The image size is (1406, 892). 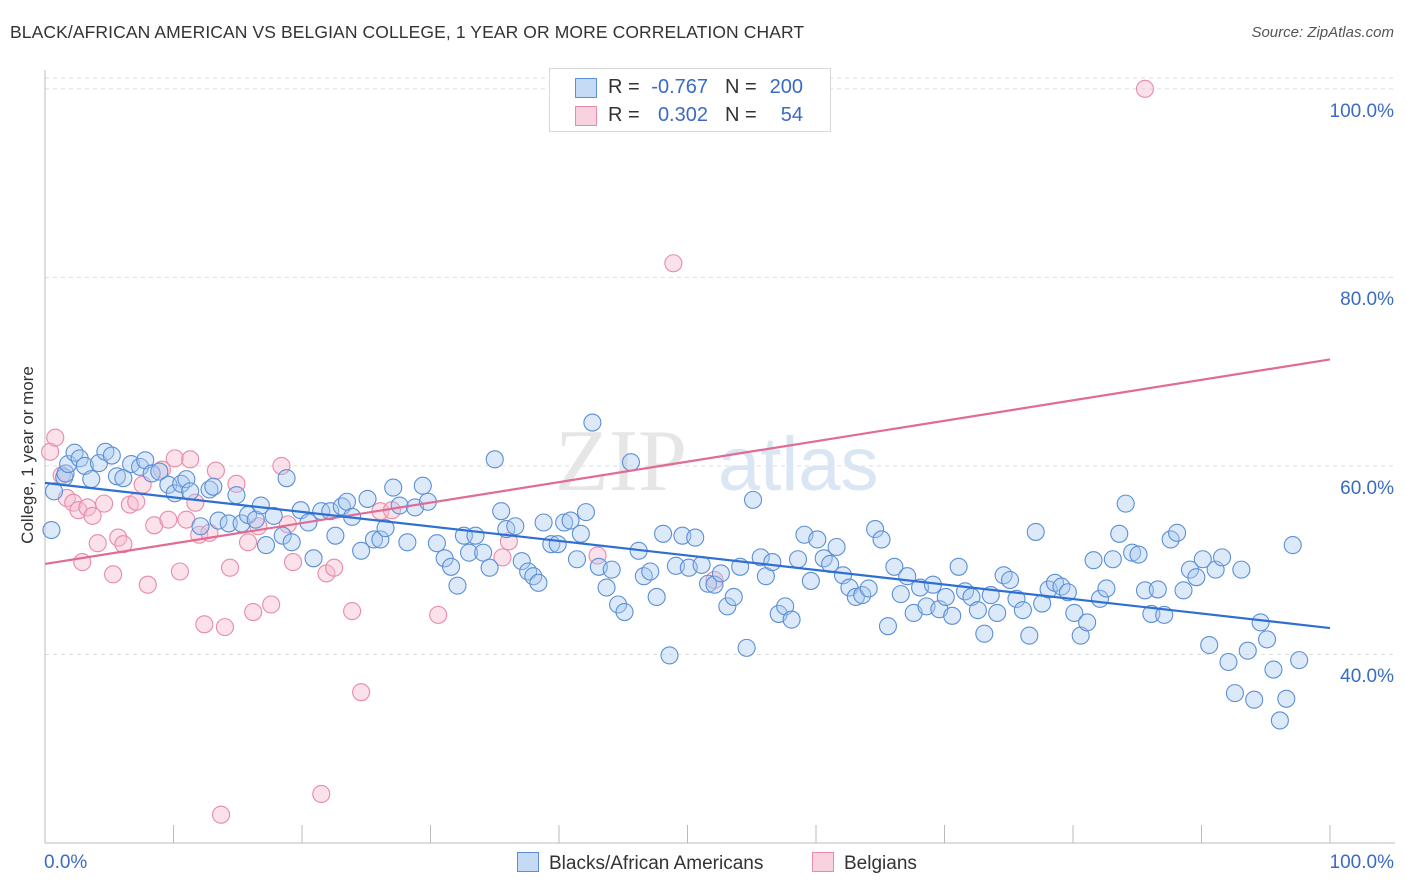 I want to click on y-tick-label: 60.0%, so click(x=1367, y=488).